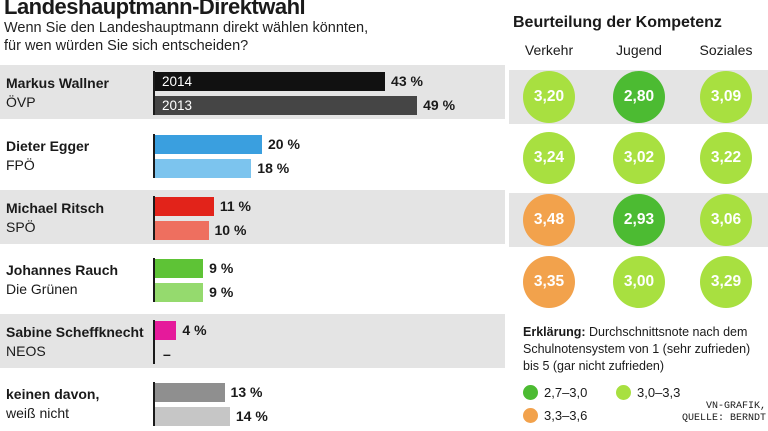  Describe the element at coordinates (20, 165) in the screenshot. I see `candidate-party: FPÖ` at that location.